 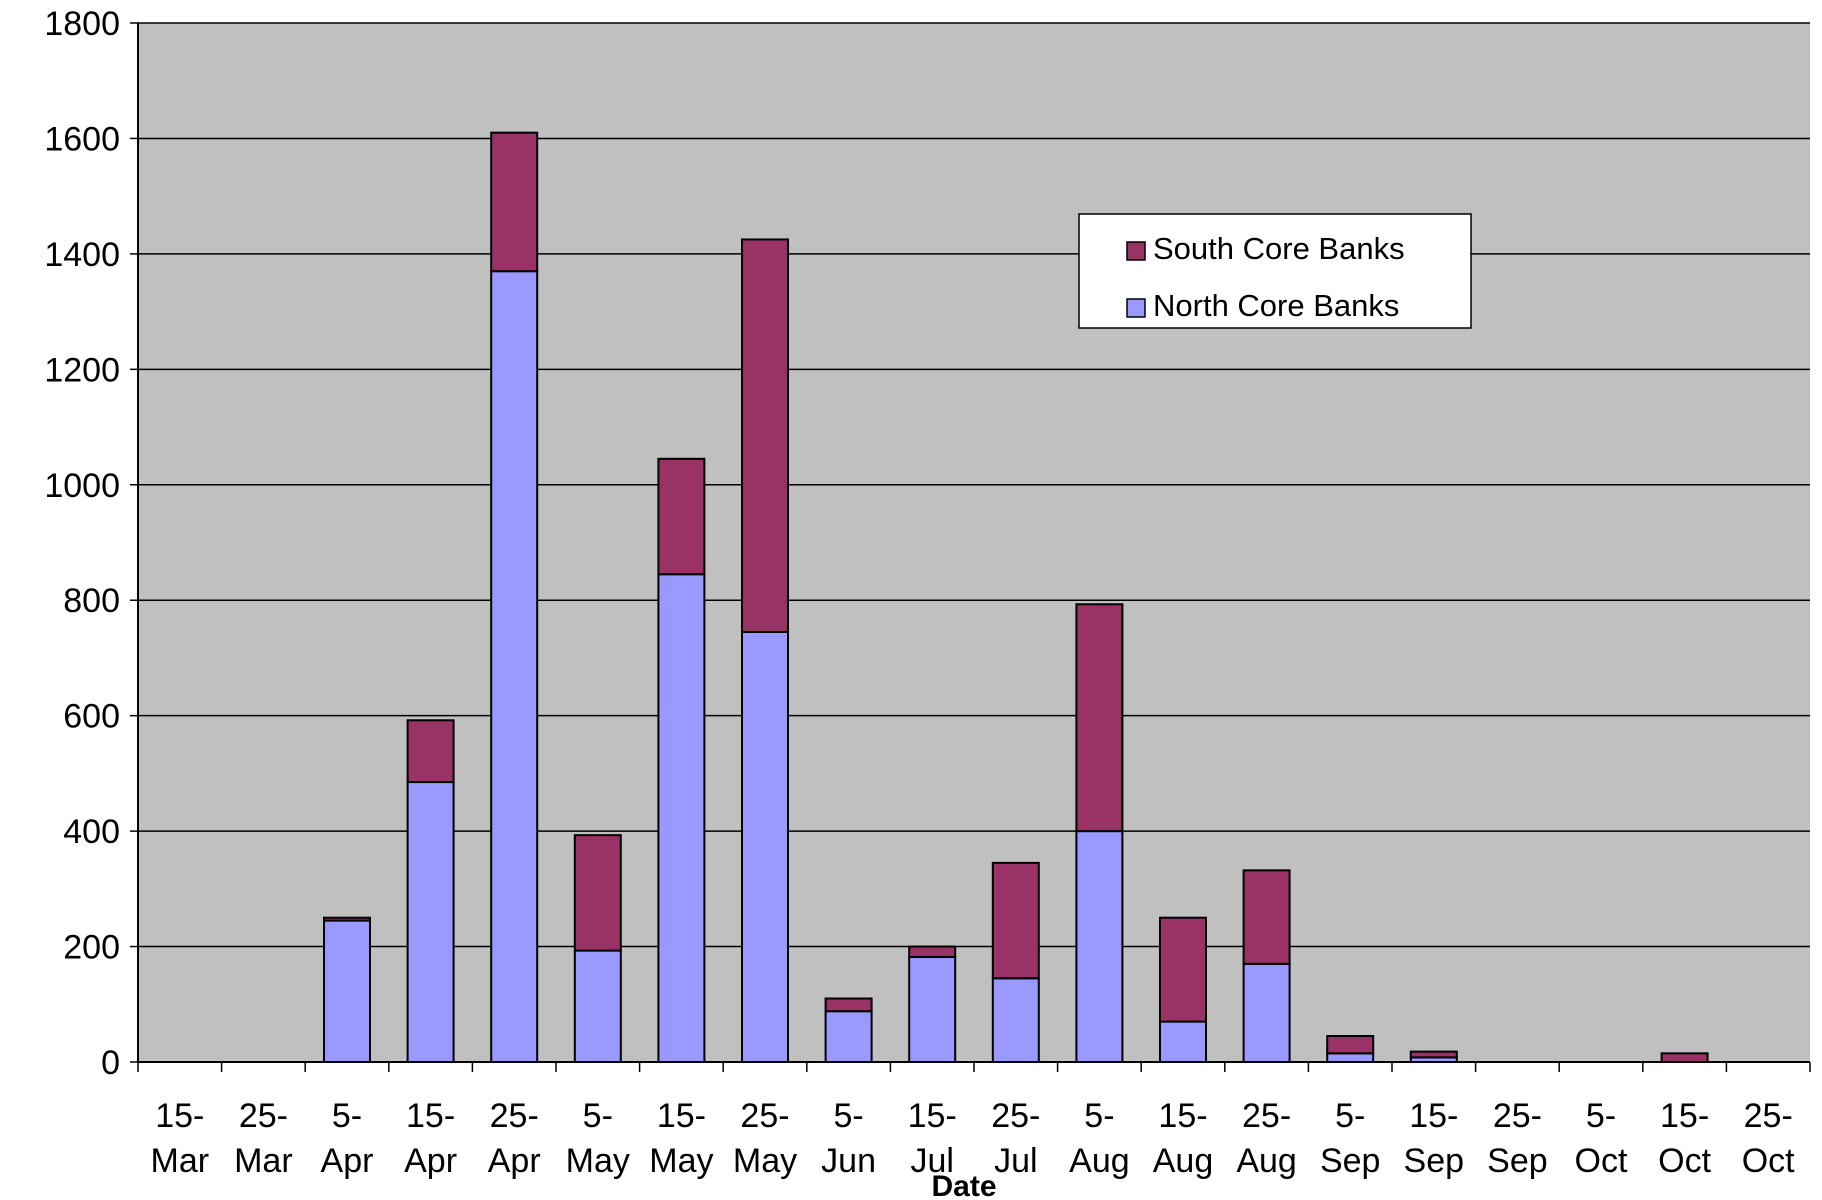 I want to click on y-tick-label: 1200, so click(x=82, y=370).